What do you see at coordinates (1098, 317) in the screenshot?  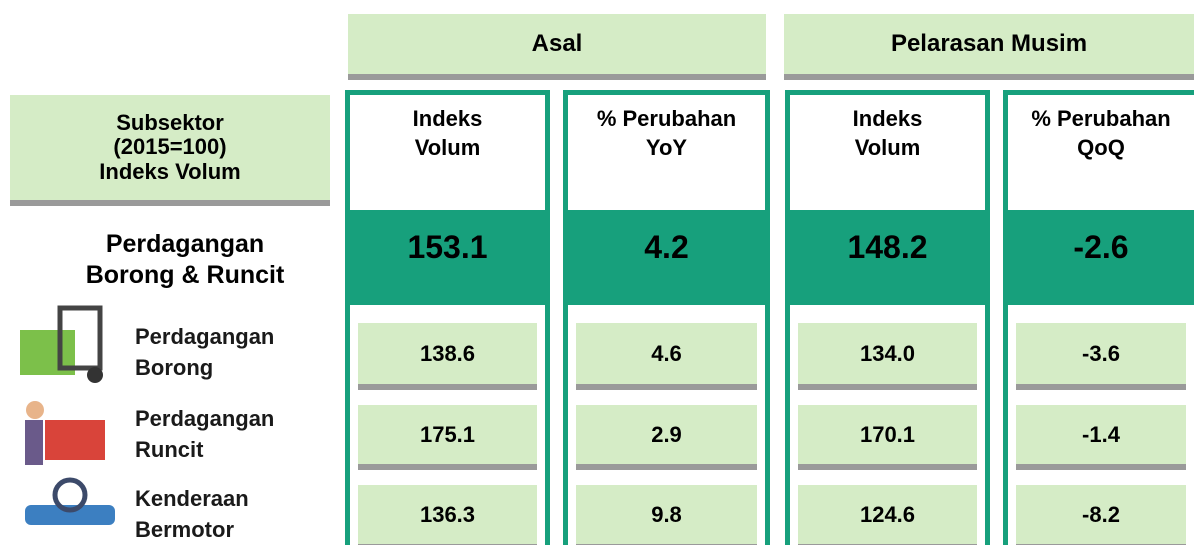 I see `column-frame: % Perubahan QoQ -2.6 -3.6 -1.4 -8.2` at bounding box center [1098, 317].